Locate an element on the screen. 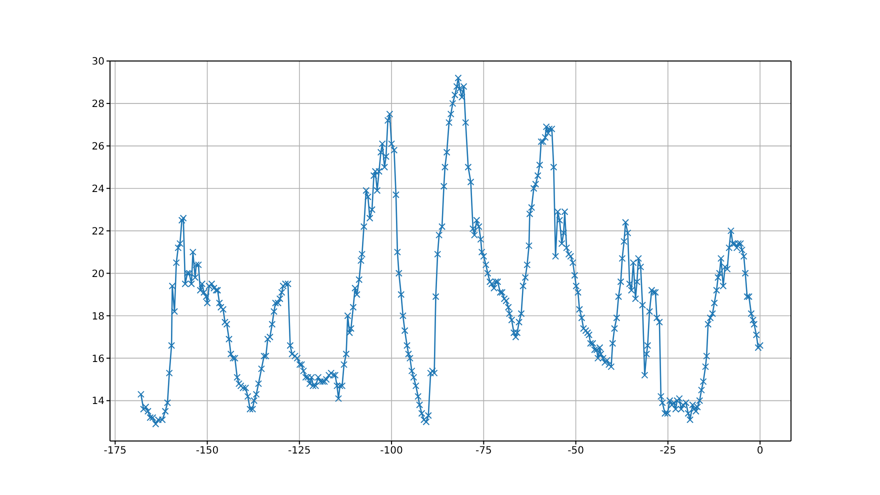 The height and width of the screenshot is (495, 880). y-tick-label: 22 is located at coordinates (98, 232).